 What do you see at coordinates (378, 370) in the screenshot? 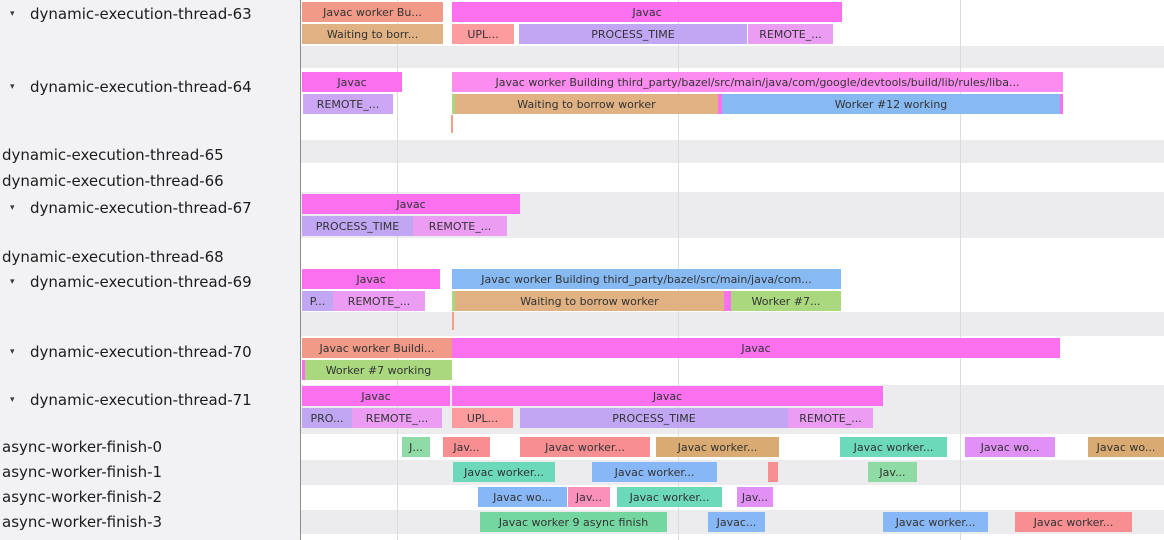
I see `trace-event-bar: Worker #7 working` at bounding box center [378, 370].